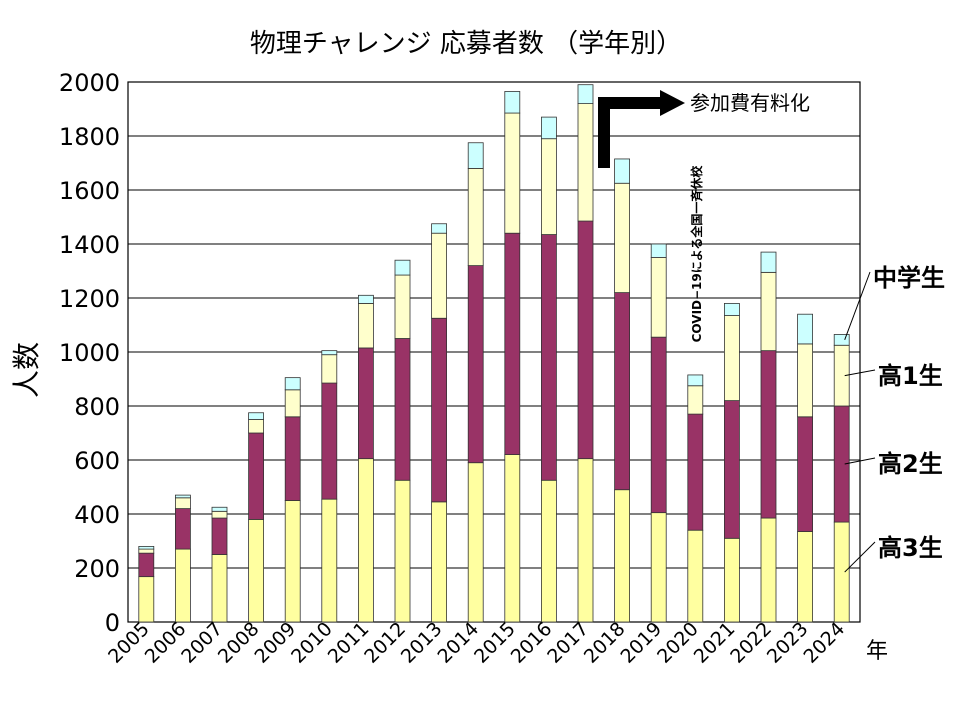 This screenshot has height=720, width=960. I want to click on annotations: 参加費有料化 COVID−19による全国一斉休校, so click(704, 216).